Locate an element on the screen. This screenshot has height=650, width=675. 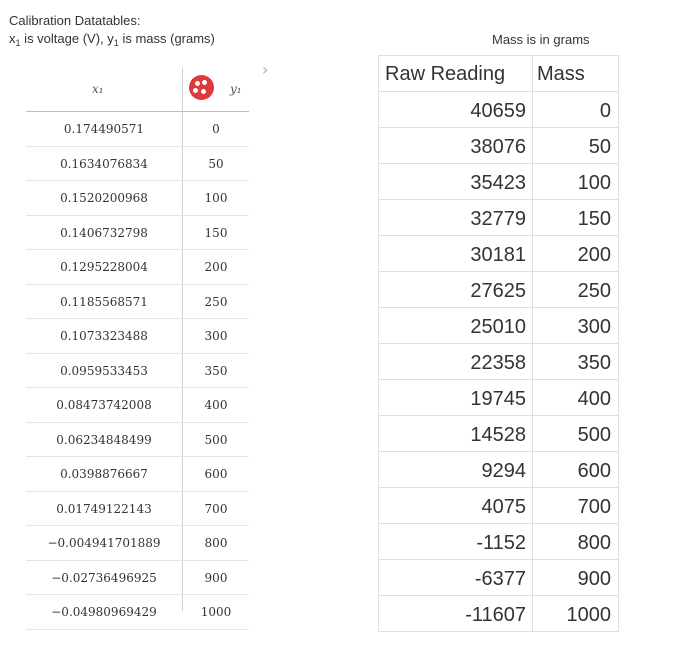
cell-x1: −0.04980969429 is located at coordinates (104, 612).